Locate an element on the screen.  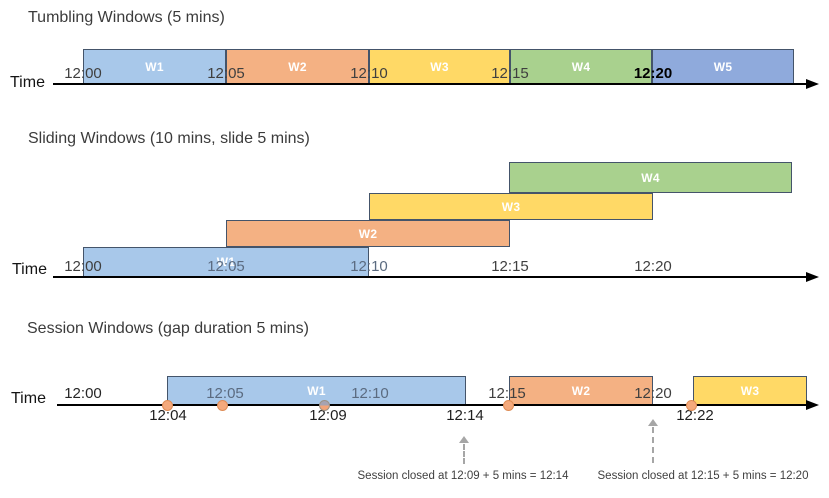
event-time-label: 12:14 is located at coordinates (465, 415).